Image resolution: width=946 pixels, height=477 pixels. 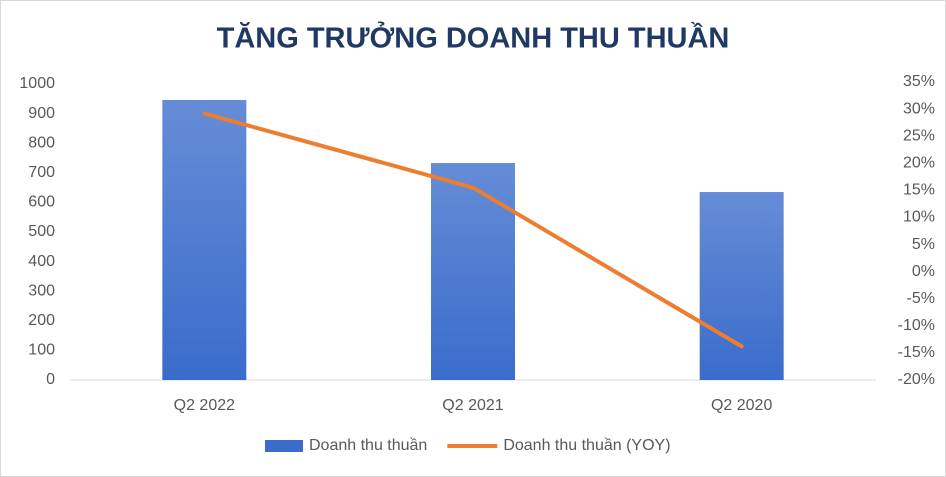 What do you see at coordinates (368, 445) in the screenshot?
I see `legend-label: Doanh thu thuần` at bounding box center [368, 445].